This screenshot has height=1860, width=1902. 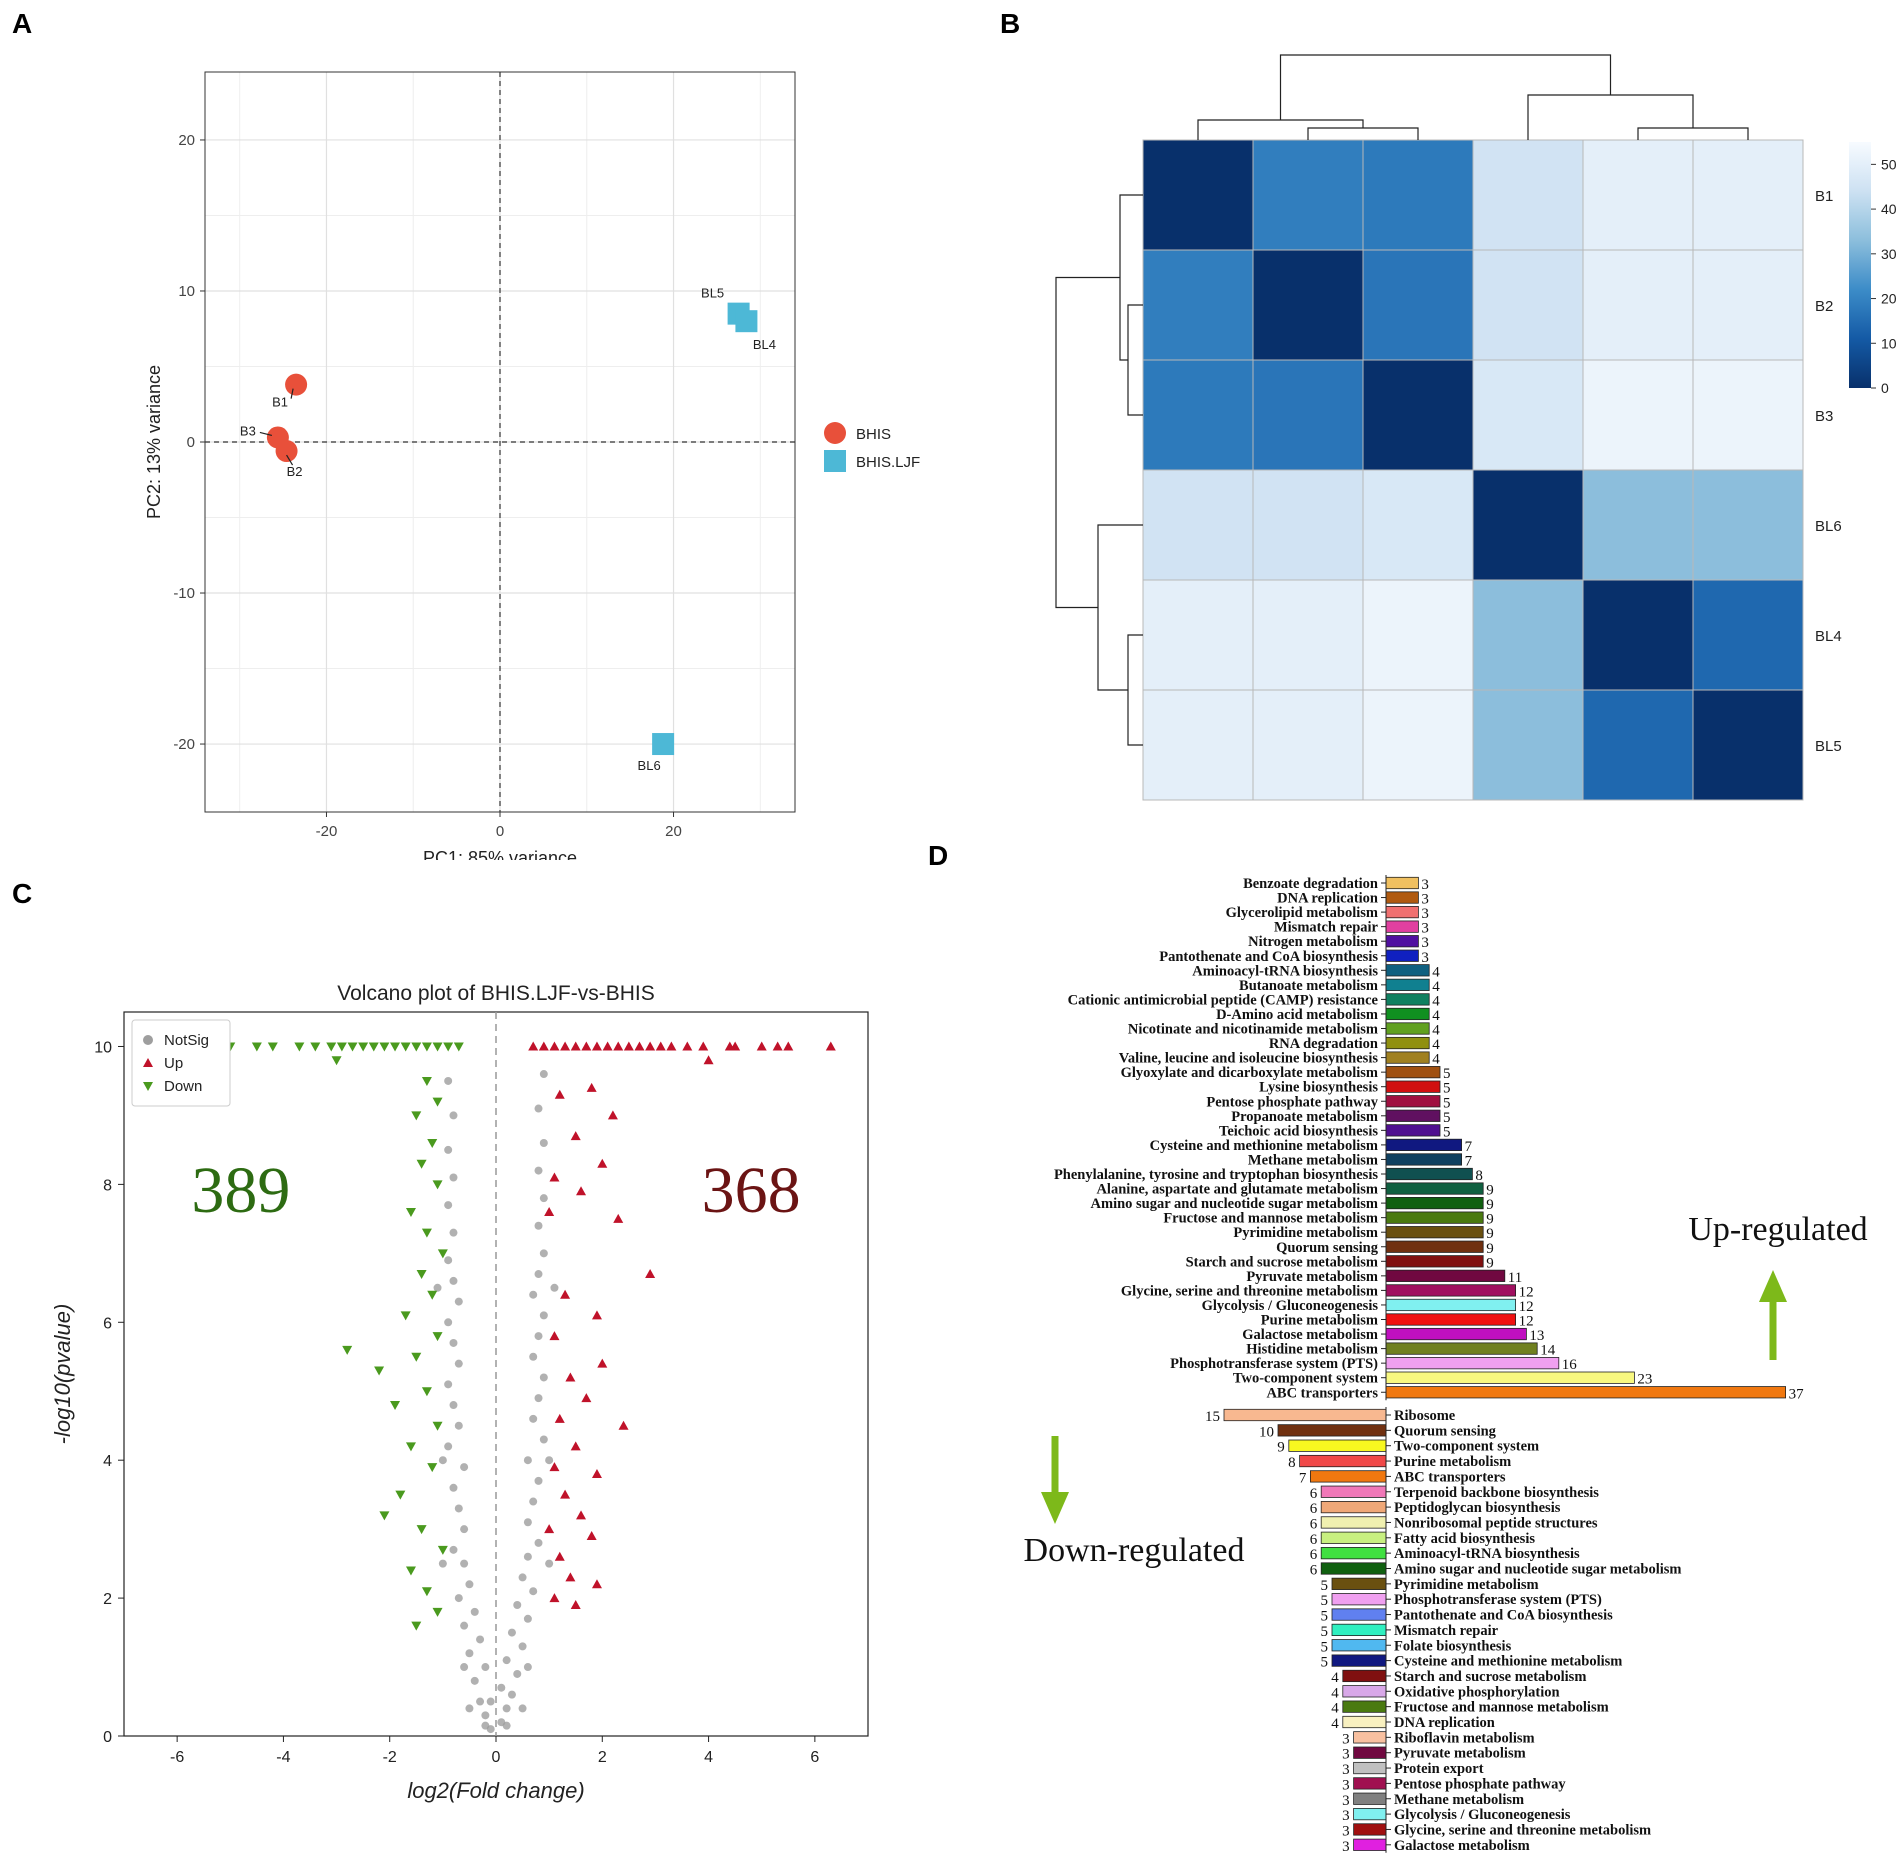 What do you see at coordinates (1249, 1291) in the screenshot?
I see `kegg-up-label: Glycine, serine and threonine metabolism` at bounding box center [1249, 1291].